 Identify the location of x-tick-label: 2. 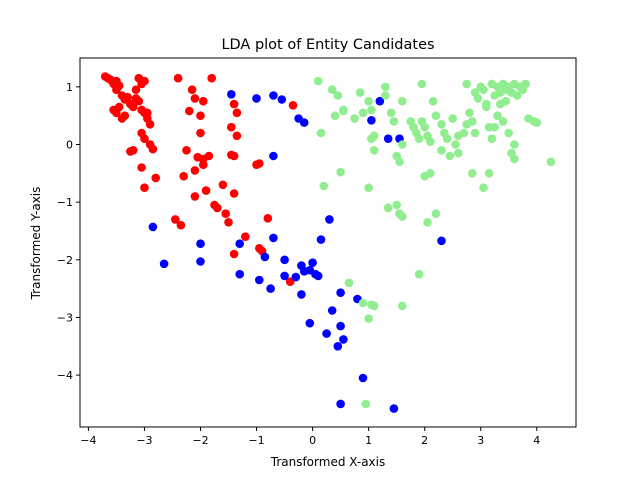
(424, 440).